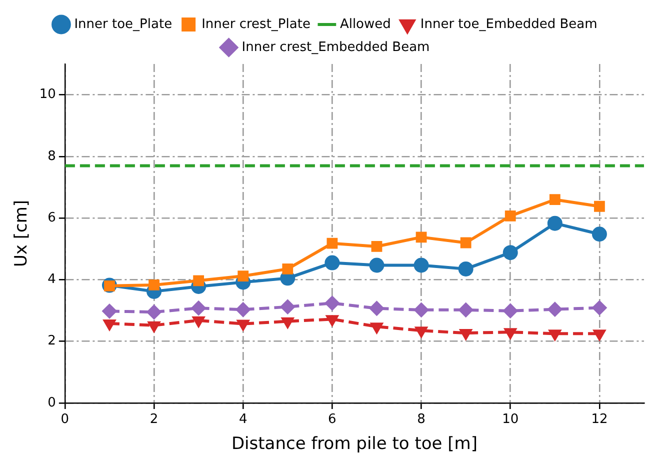 The width and height of the screenshot is (664, 467). What do you see at coordinates (47, 94) in the screenshot?
I see `y-tick-label: 10` at bounding box center [47, 94].